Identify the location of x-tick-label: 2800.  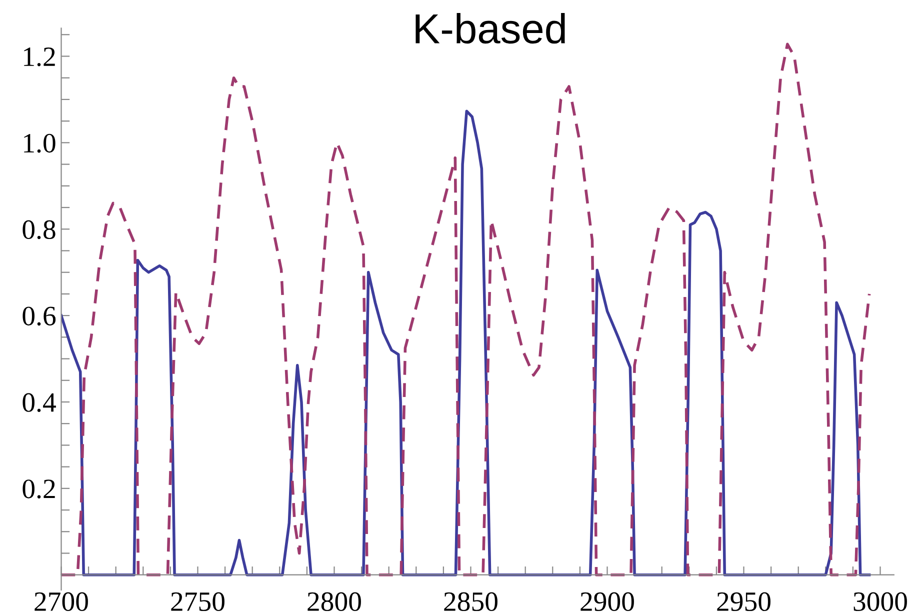
(334, 602).